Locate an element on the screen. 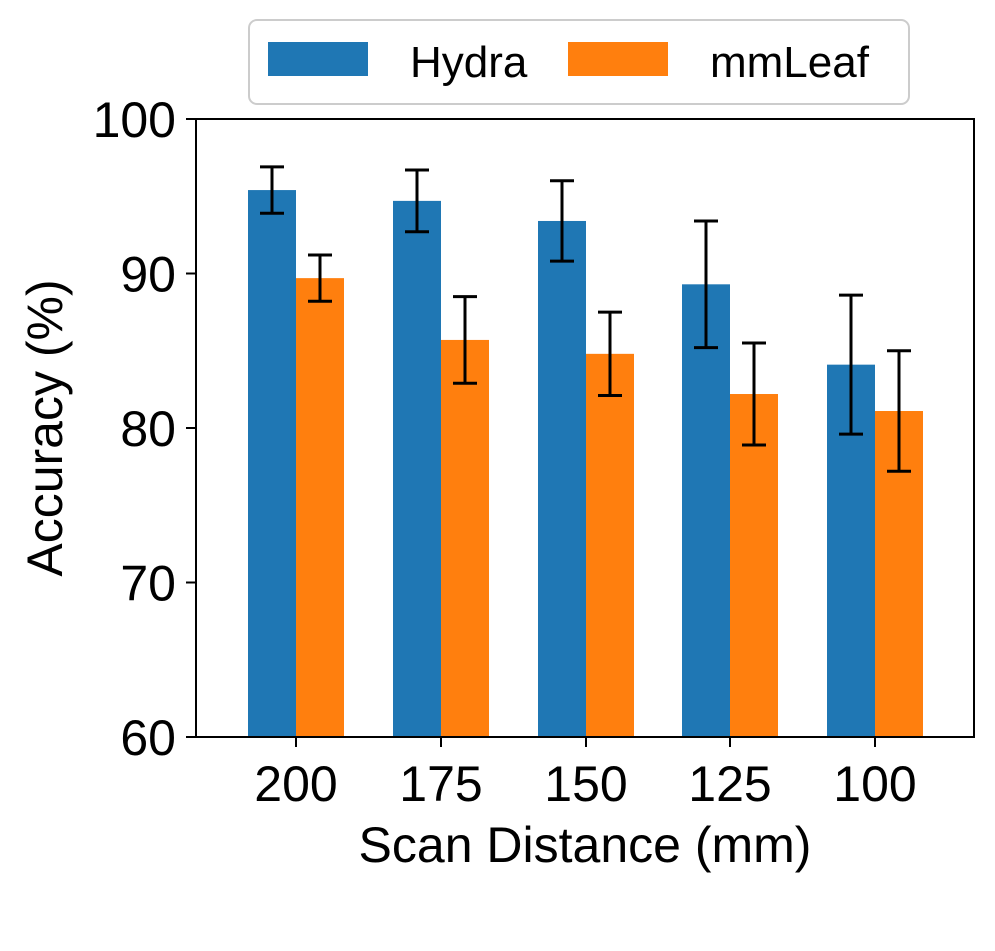 The width and height of the screenshot is (995, 951). legend-swatch-hydra is located at coordinates (318, 59).